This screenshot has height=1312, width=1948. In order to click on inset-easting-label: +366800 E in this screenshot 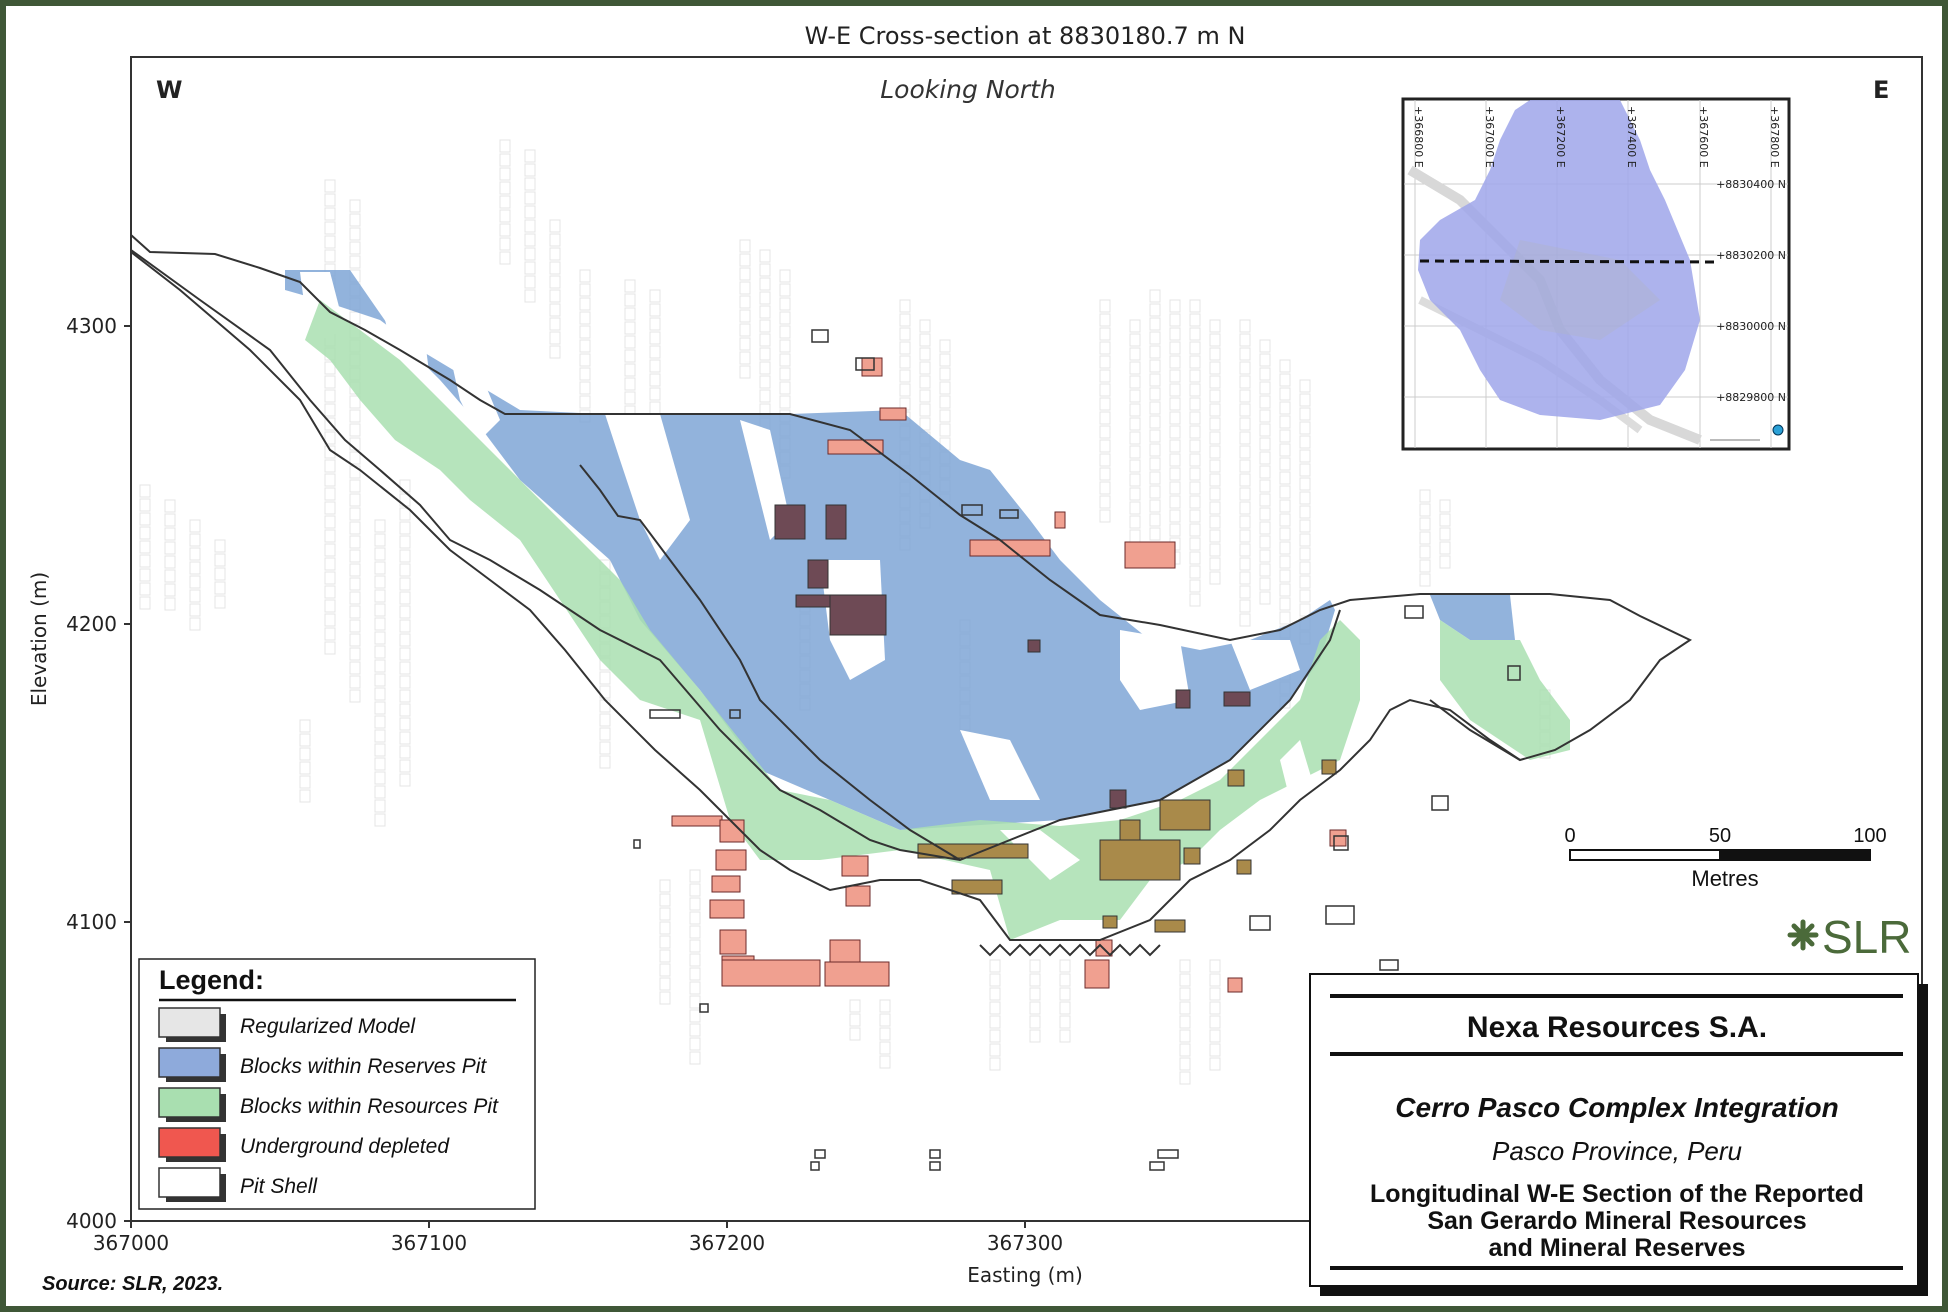, I will do `click(1418, 137)`.